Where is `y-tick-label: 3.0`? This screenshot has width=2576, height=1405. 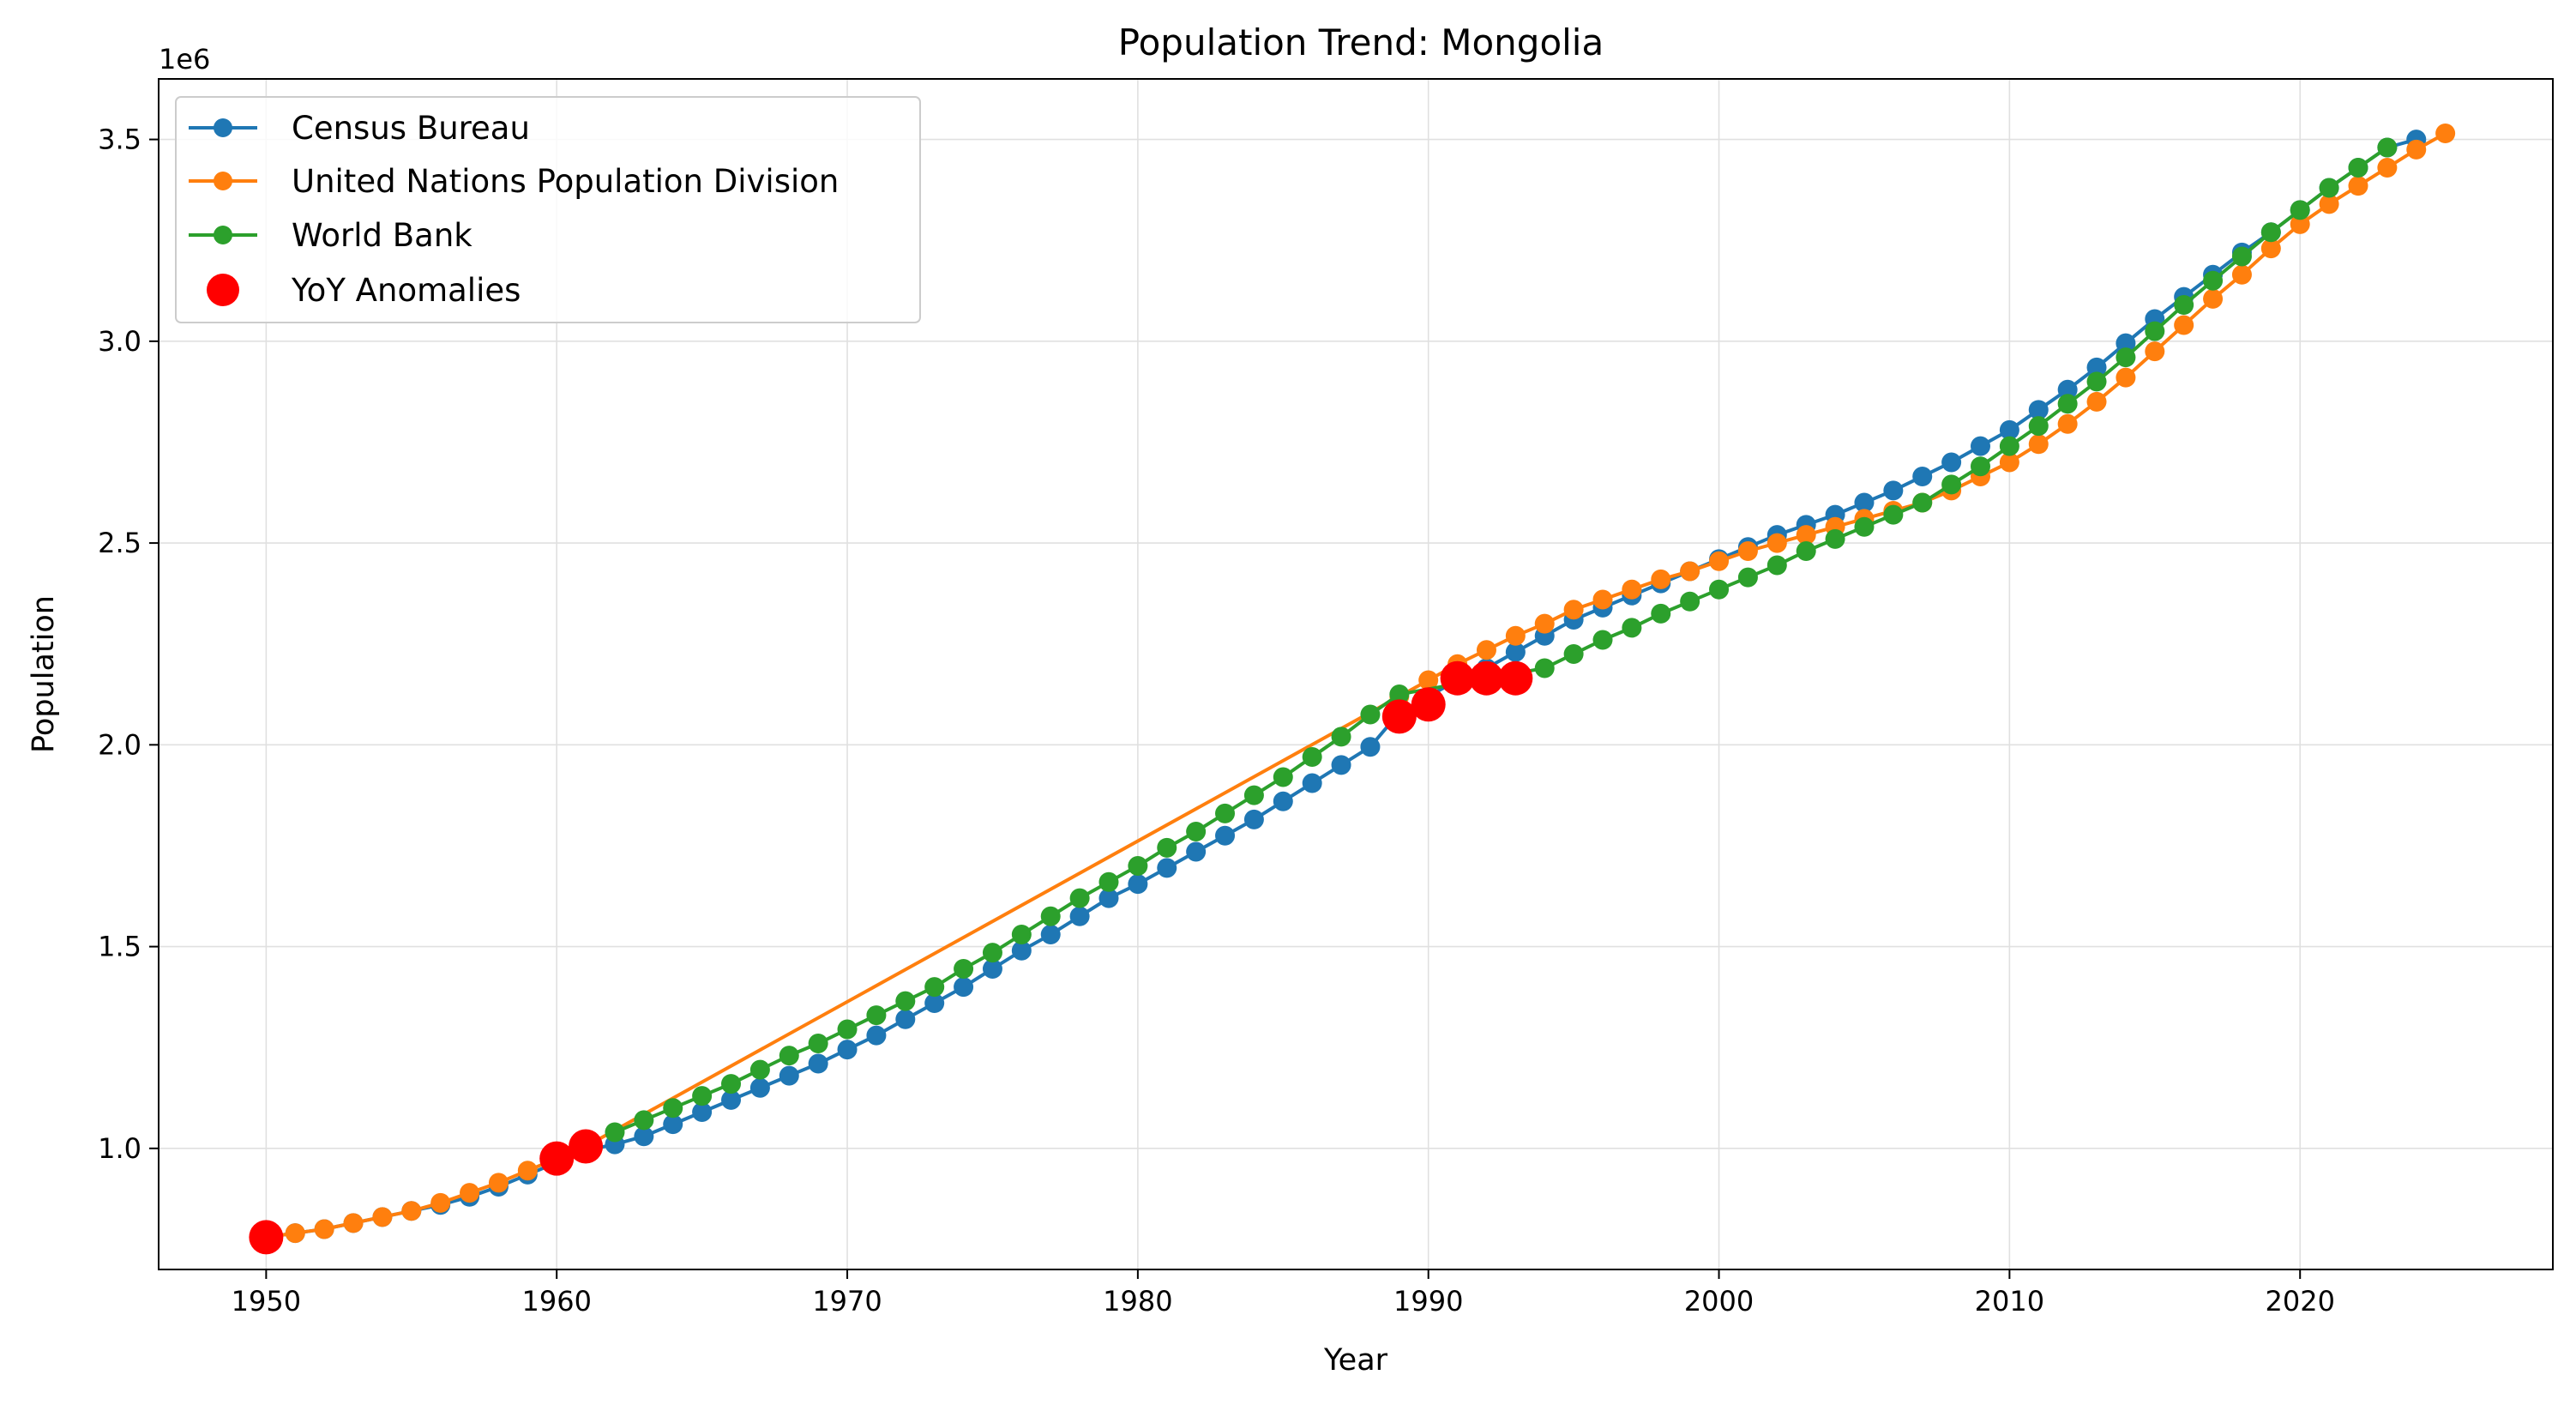
y-tick-label: 3.0 is located at coordinates (119, 341).